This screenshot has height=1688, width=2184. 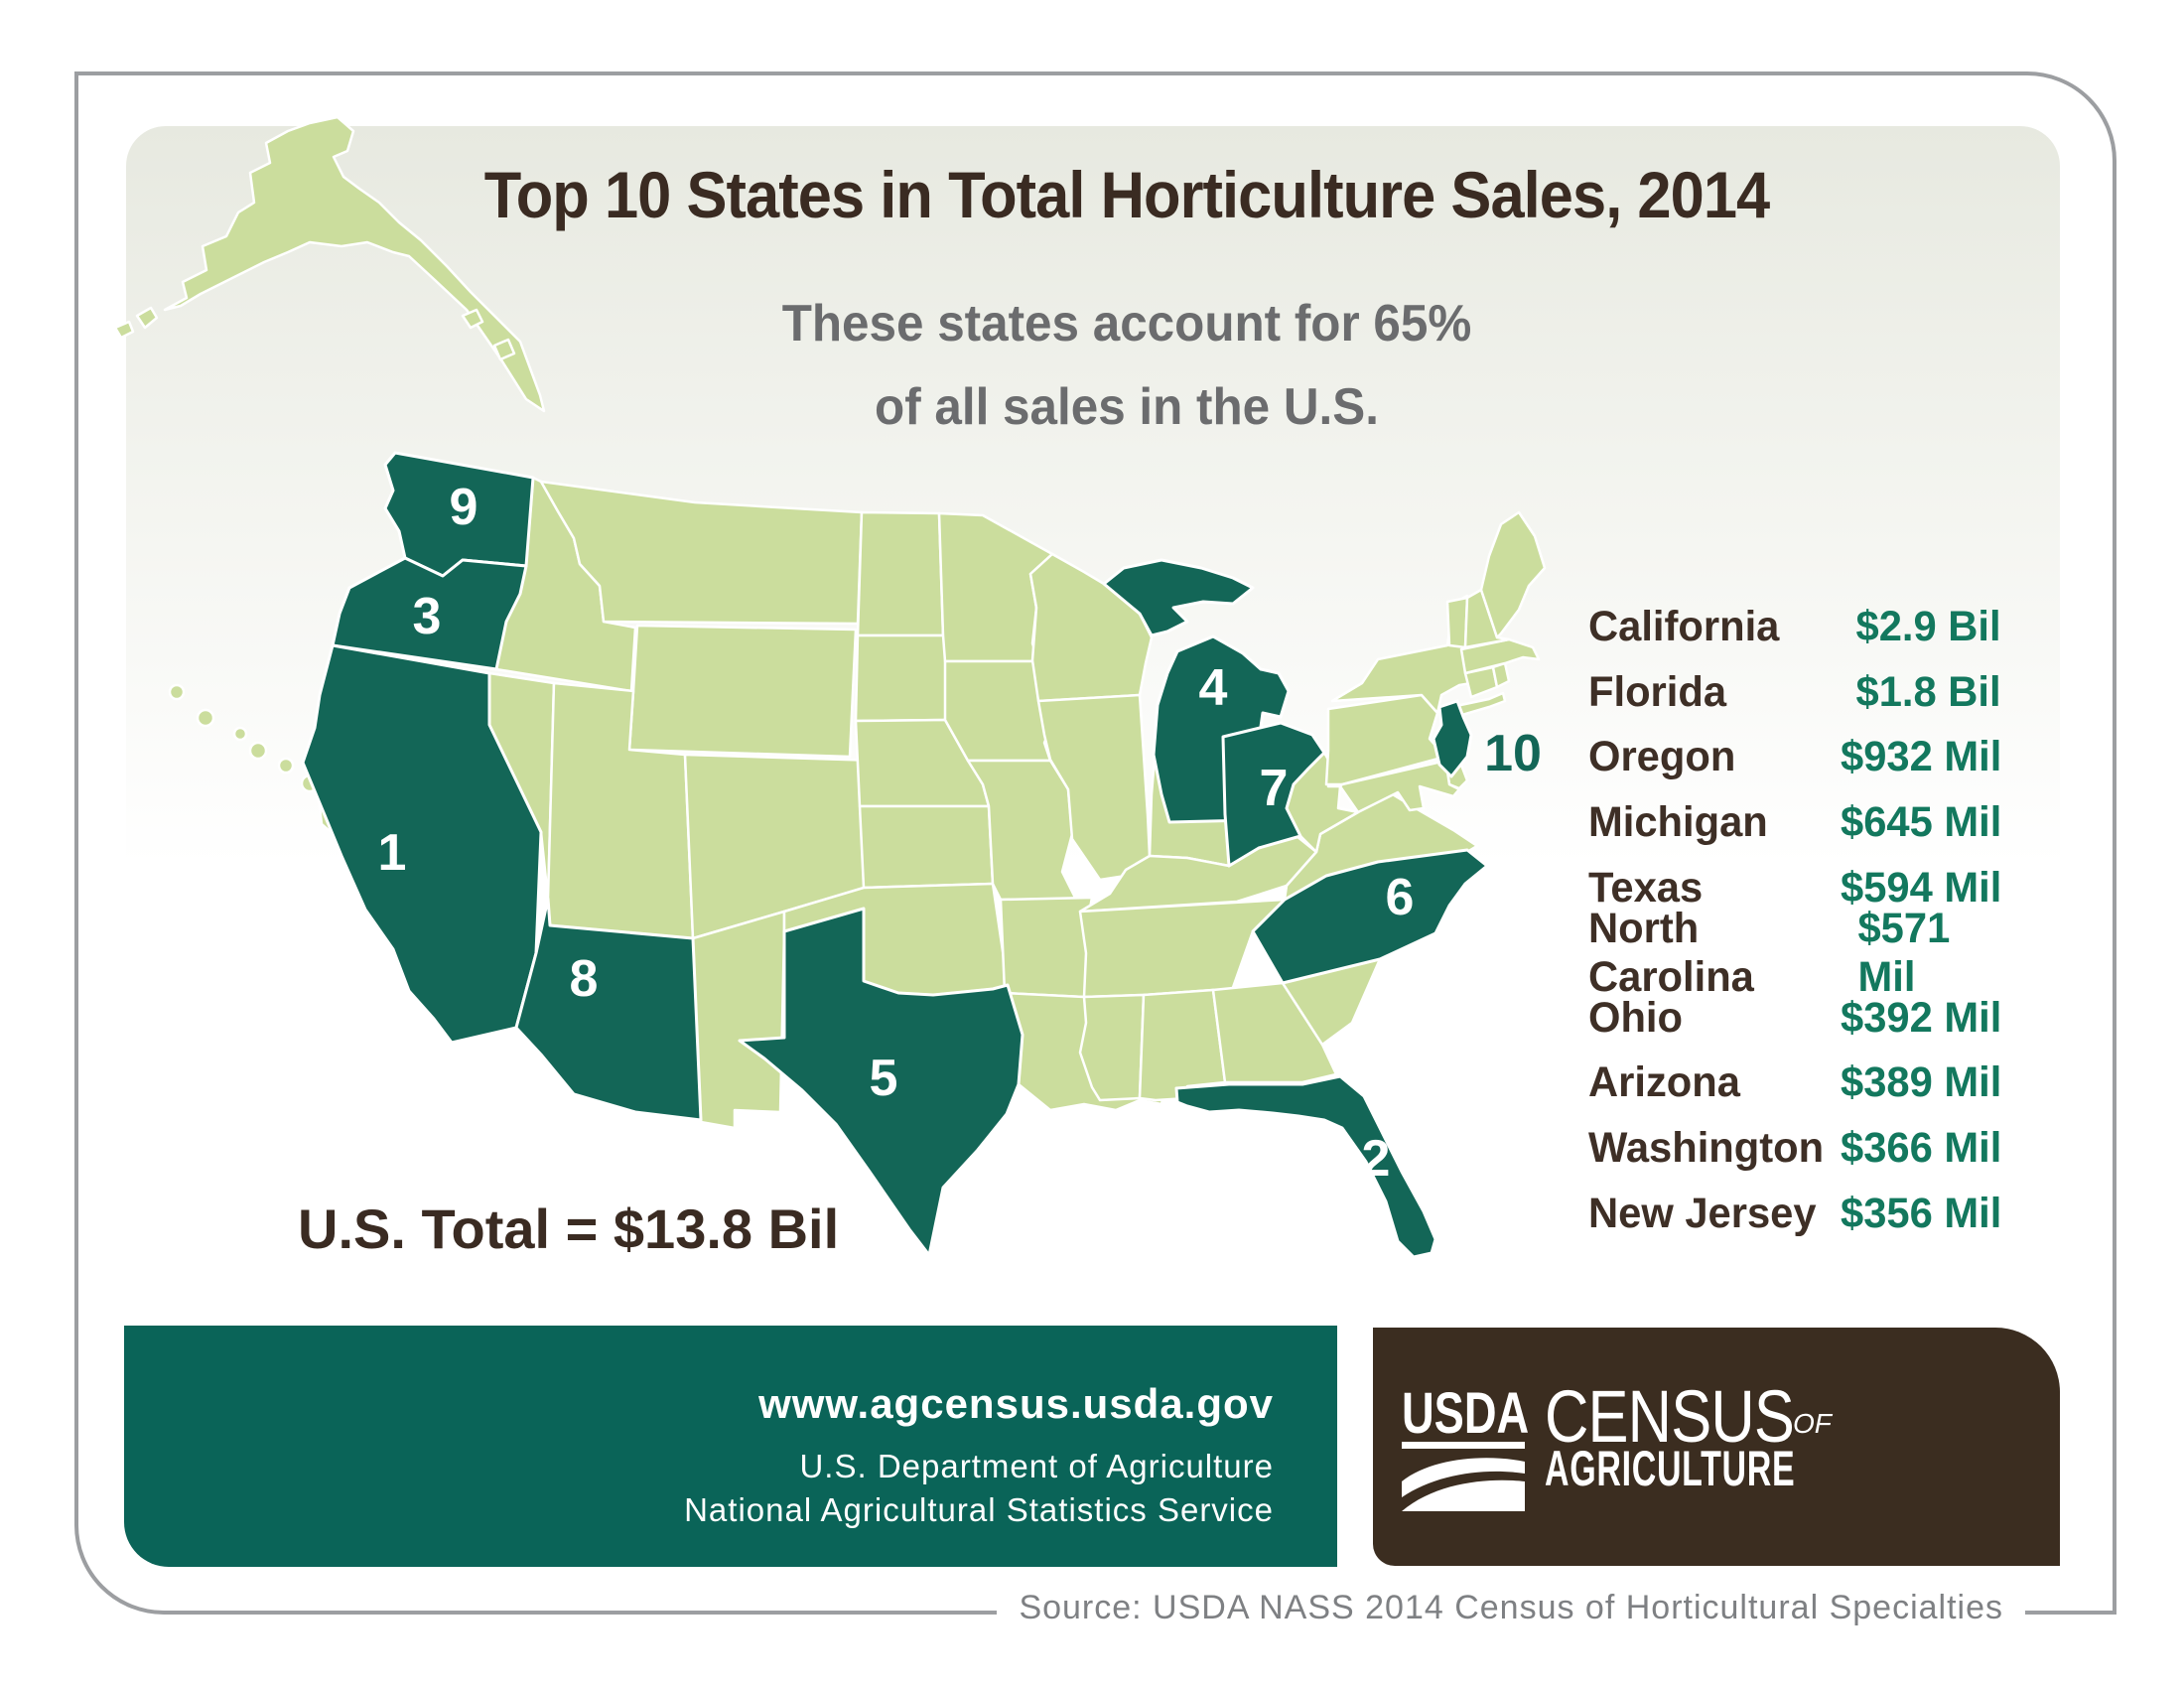 What do you see at coordinates (1657, 691) in the screenshot?
I see `ranking-state: Florida` at bounding box center [1657, 691].